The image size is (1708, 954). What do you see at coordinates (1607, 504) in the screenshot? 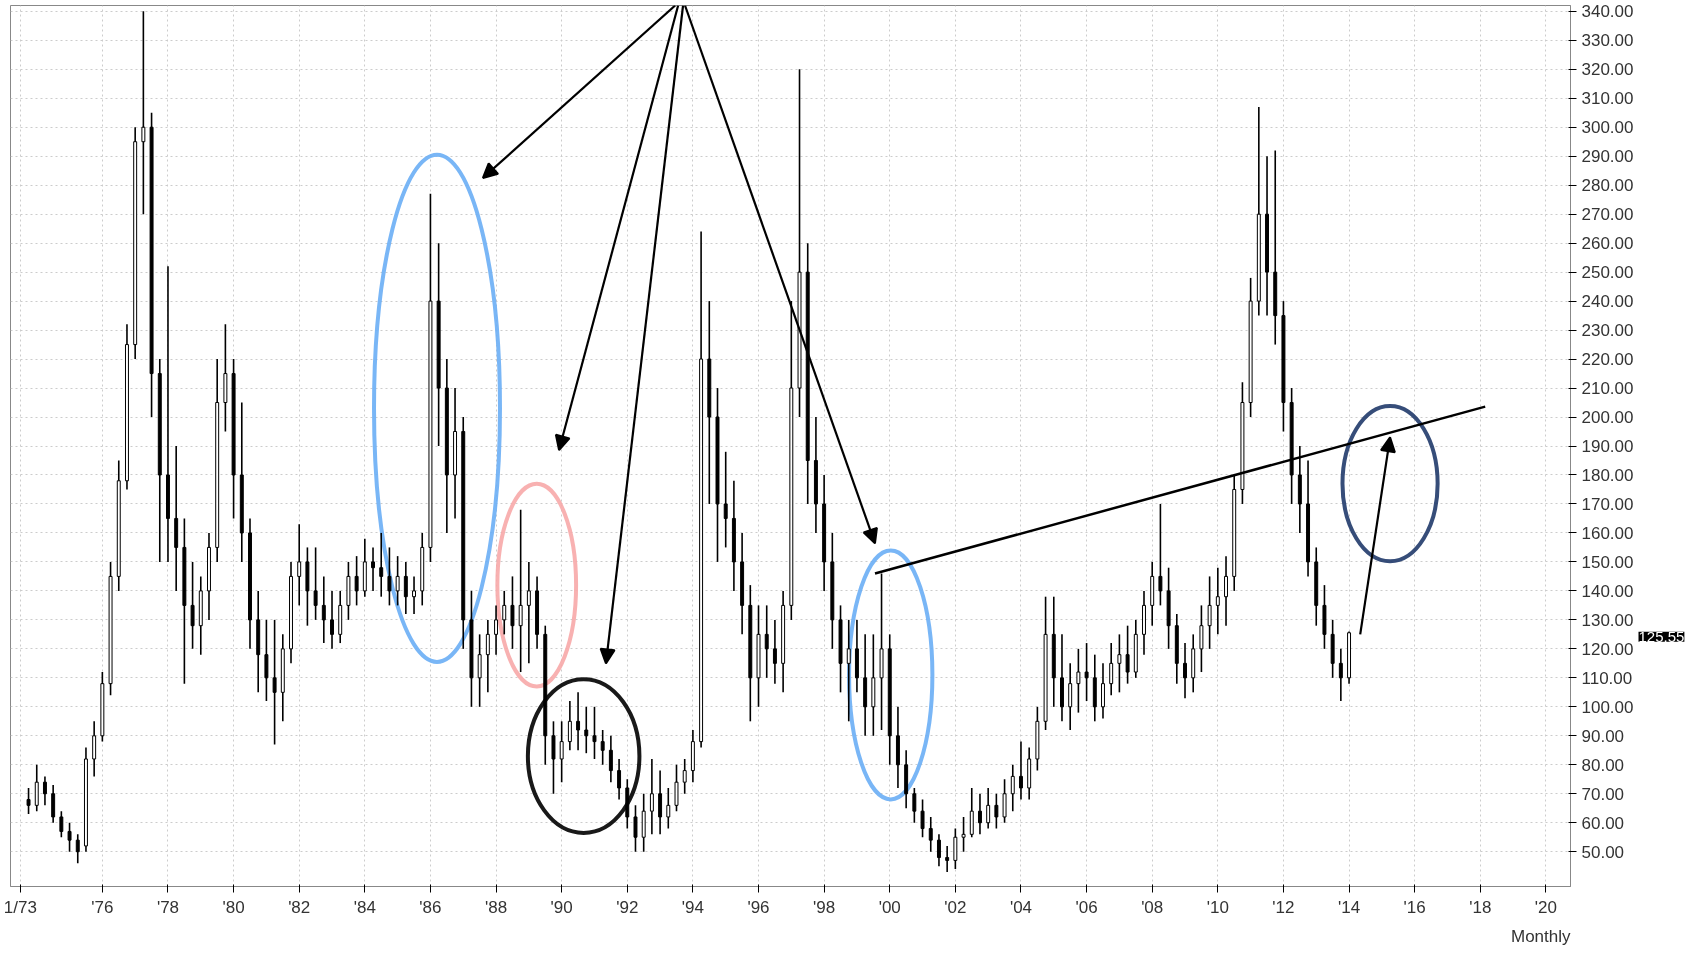
I see `y-tick-label: 170.00` at bounding box center [1607, 504].